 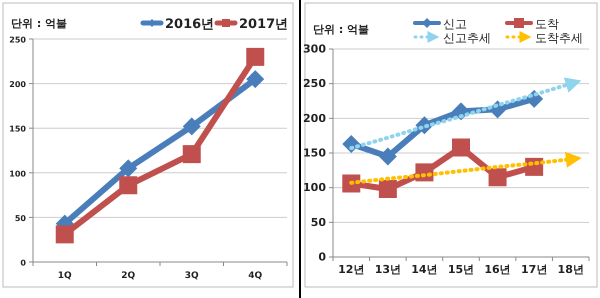 What do you see at coordinates (559, 38) in the screenshot?
I see `legend-label: 도착추세` at bounding box center [559, 38].